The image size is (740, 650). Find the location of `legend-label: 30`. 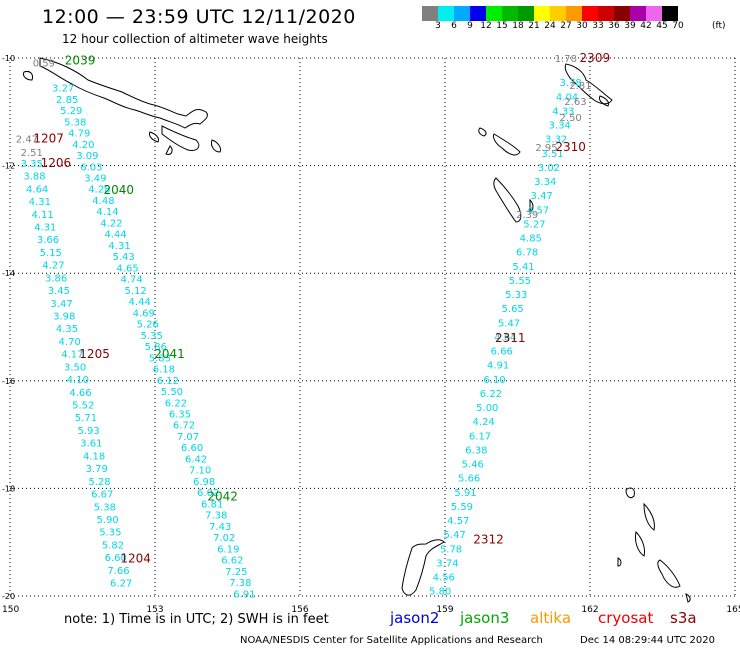

legend-label: 30 is located at coordinates (582, 26).